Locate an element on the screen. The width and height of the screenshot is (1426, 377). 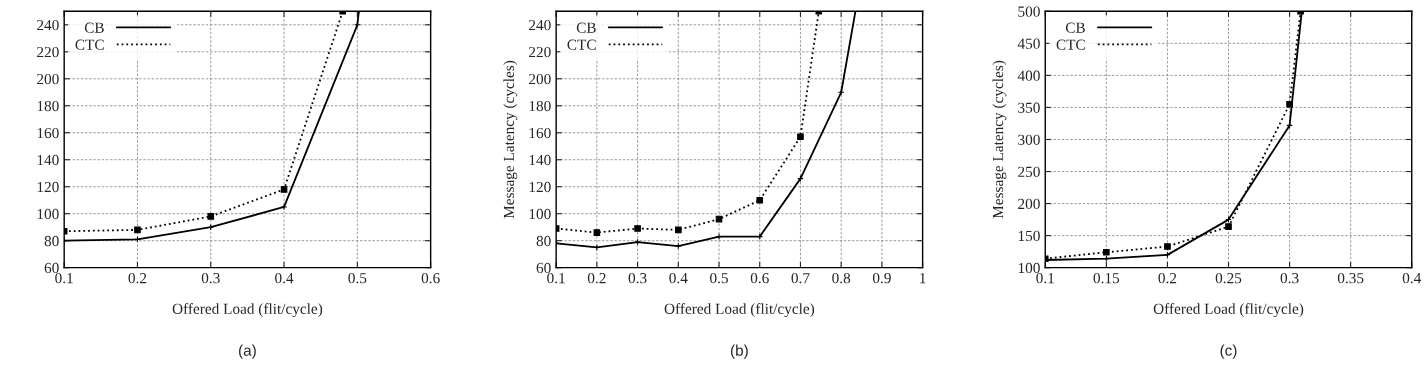
x-tick-label: 0.15 is located at coordinates (1106, 278).